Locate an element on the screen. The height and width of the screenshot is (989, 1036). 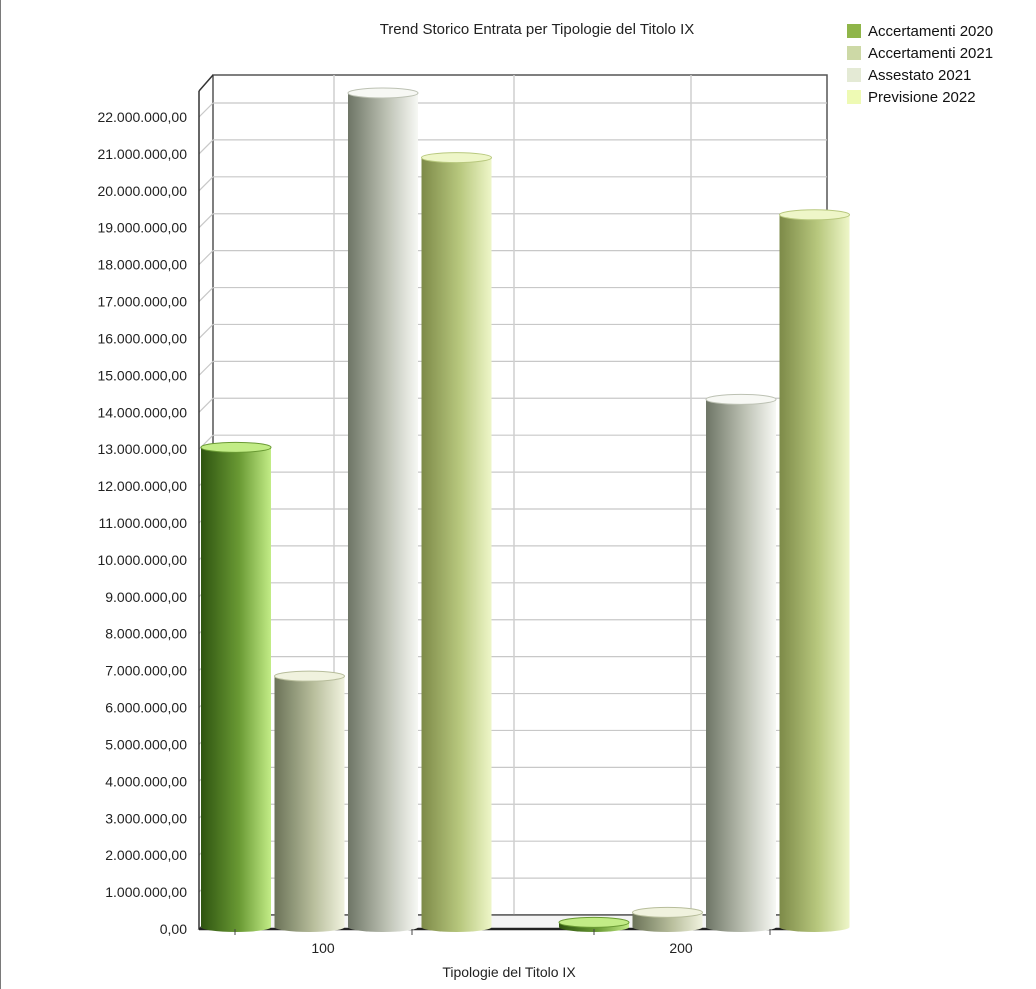
y-tick-label: 20.000.000,00 is located at coordinates (142, 191).